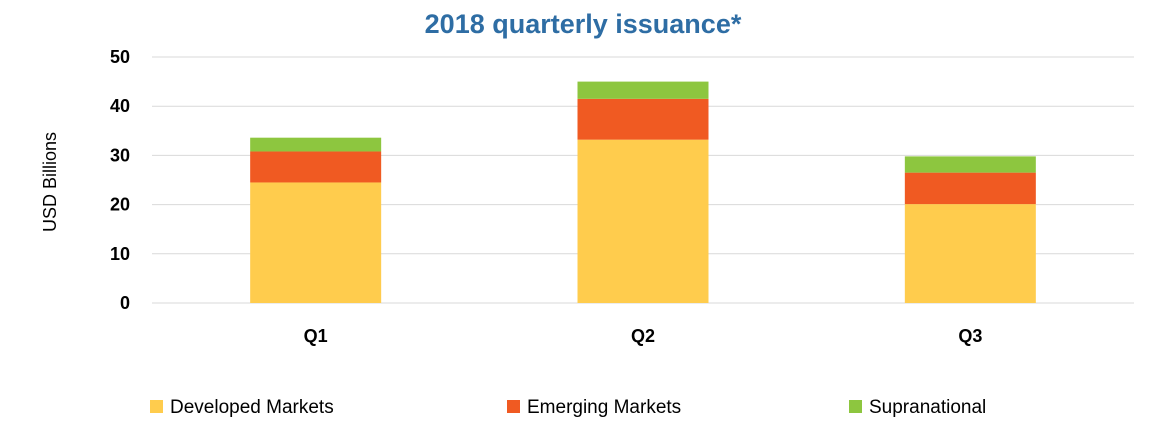 The image size is (1166, 446). What do you see at coordinates (120, 180) in the screenshot?
I see `y-axis-ticks: 0 10 20 30 40 50` at bounding box center [120, 180].